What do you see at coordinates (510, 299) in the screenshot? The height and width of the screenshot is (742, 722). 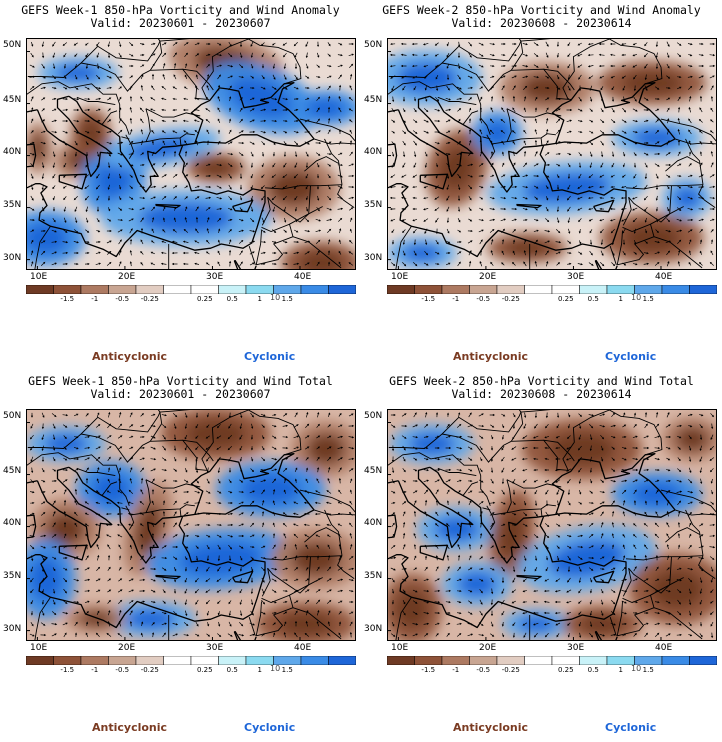 I see `colorbar-tick-label: -0.25` at bounding box center [510, 299].